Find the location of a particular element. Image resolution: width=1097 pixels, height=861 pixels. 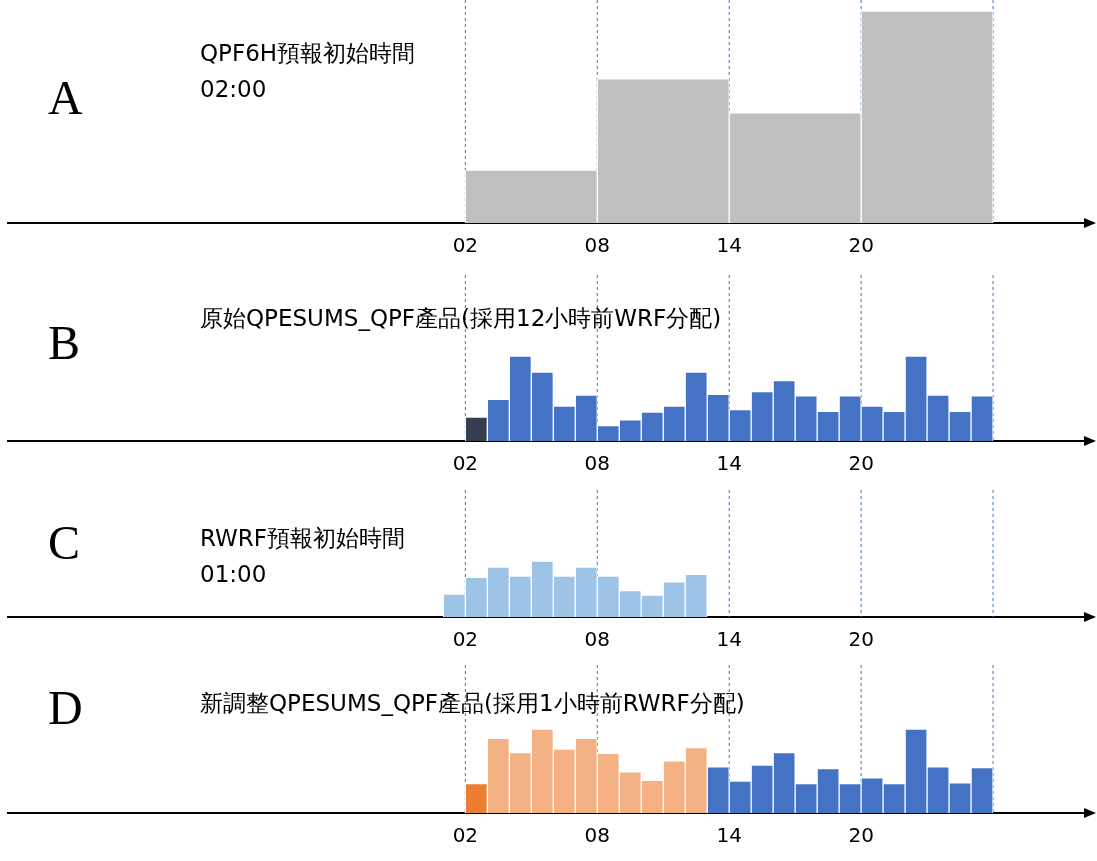

text: A is located at coordinates (65, 98).